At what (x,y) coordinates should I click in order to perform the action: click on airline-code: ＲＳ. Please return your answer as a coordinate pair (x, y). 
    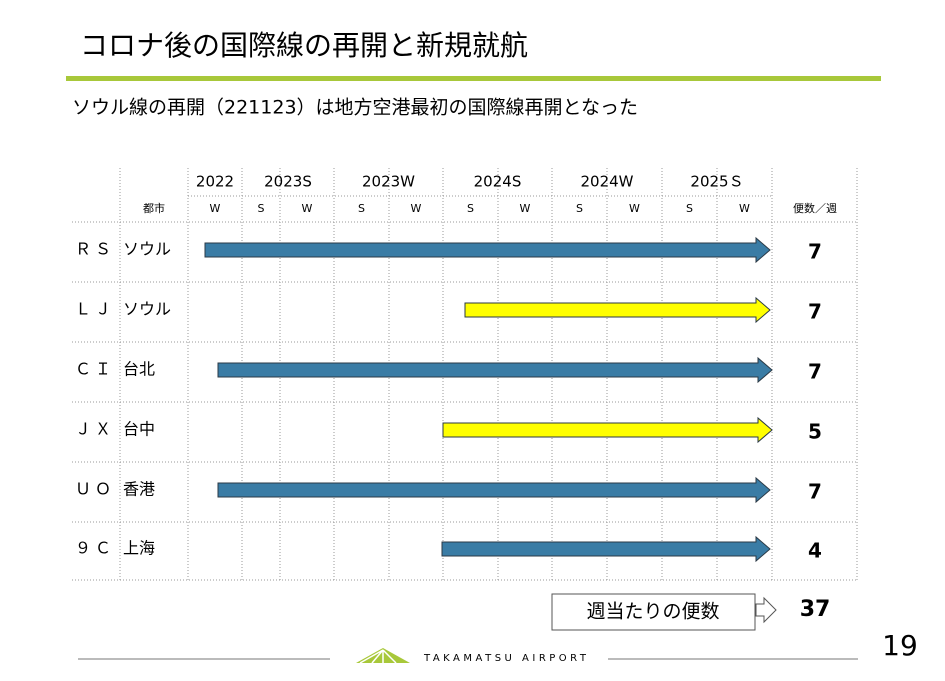
    Looking at the image, I should click on (95, 249).